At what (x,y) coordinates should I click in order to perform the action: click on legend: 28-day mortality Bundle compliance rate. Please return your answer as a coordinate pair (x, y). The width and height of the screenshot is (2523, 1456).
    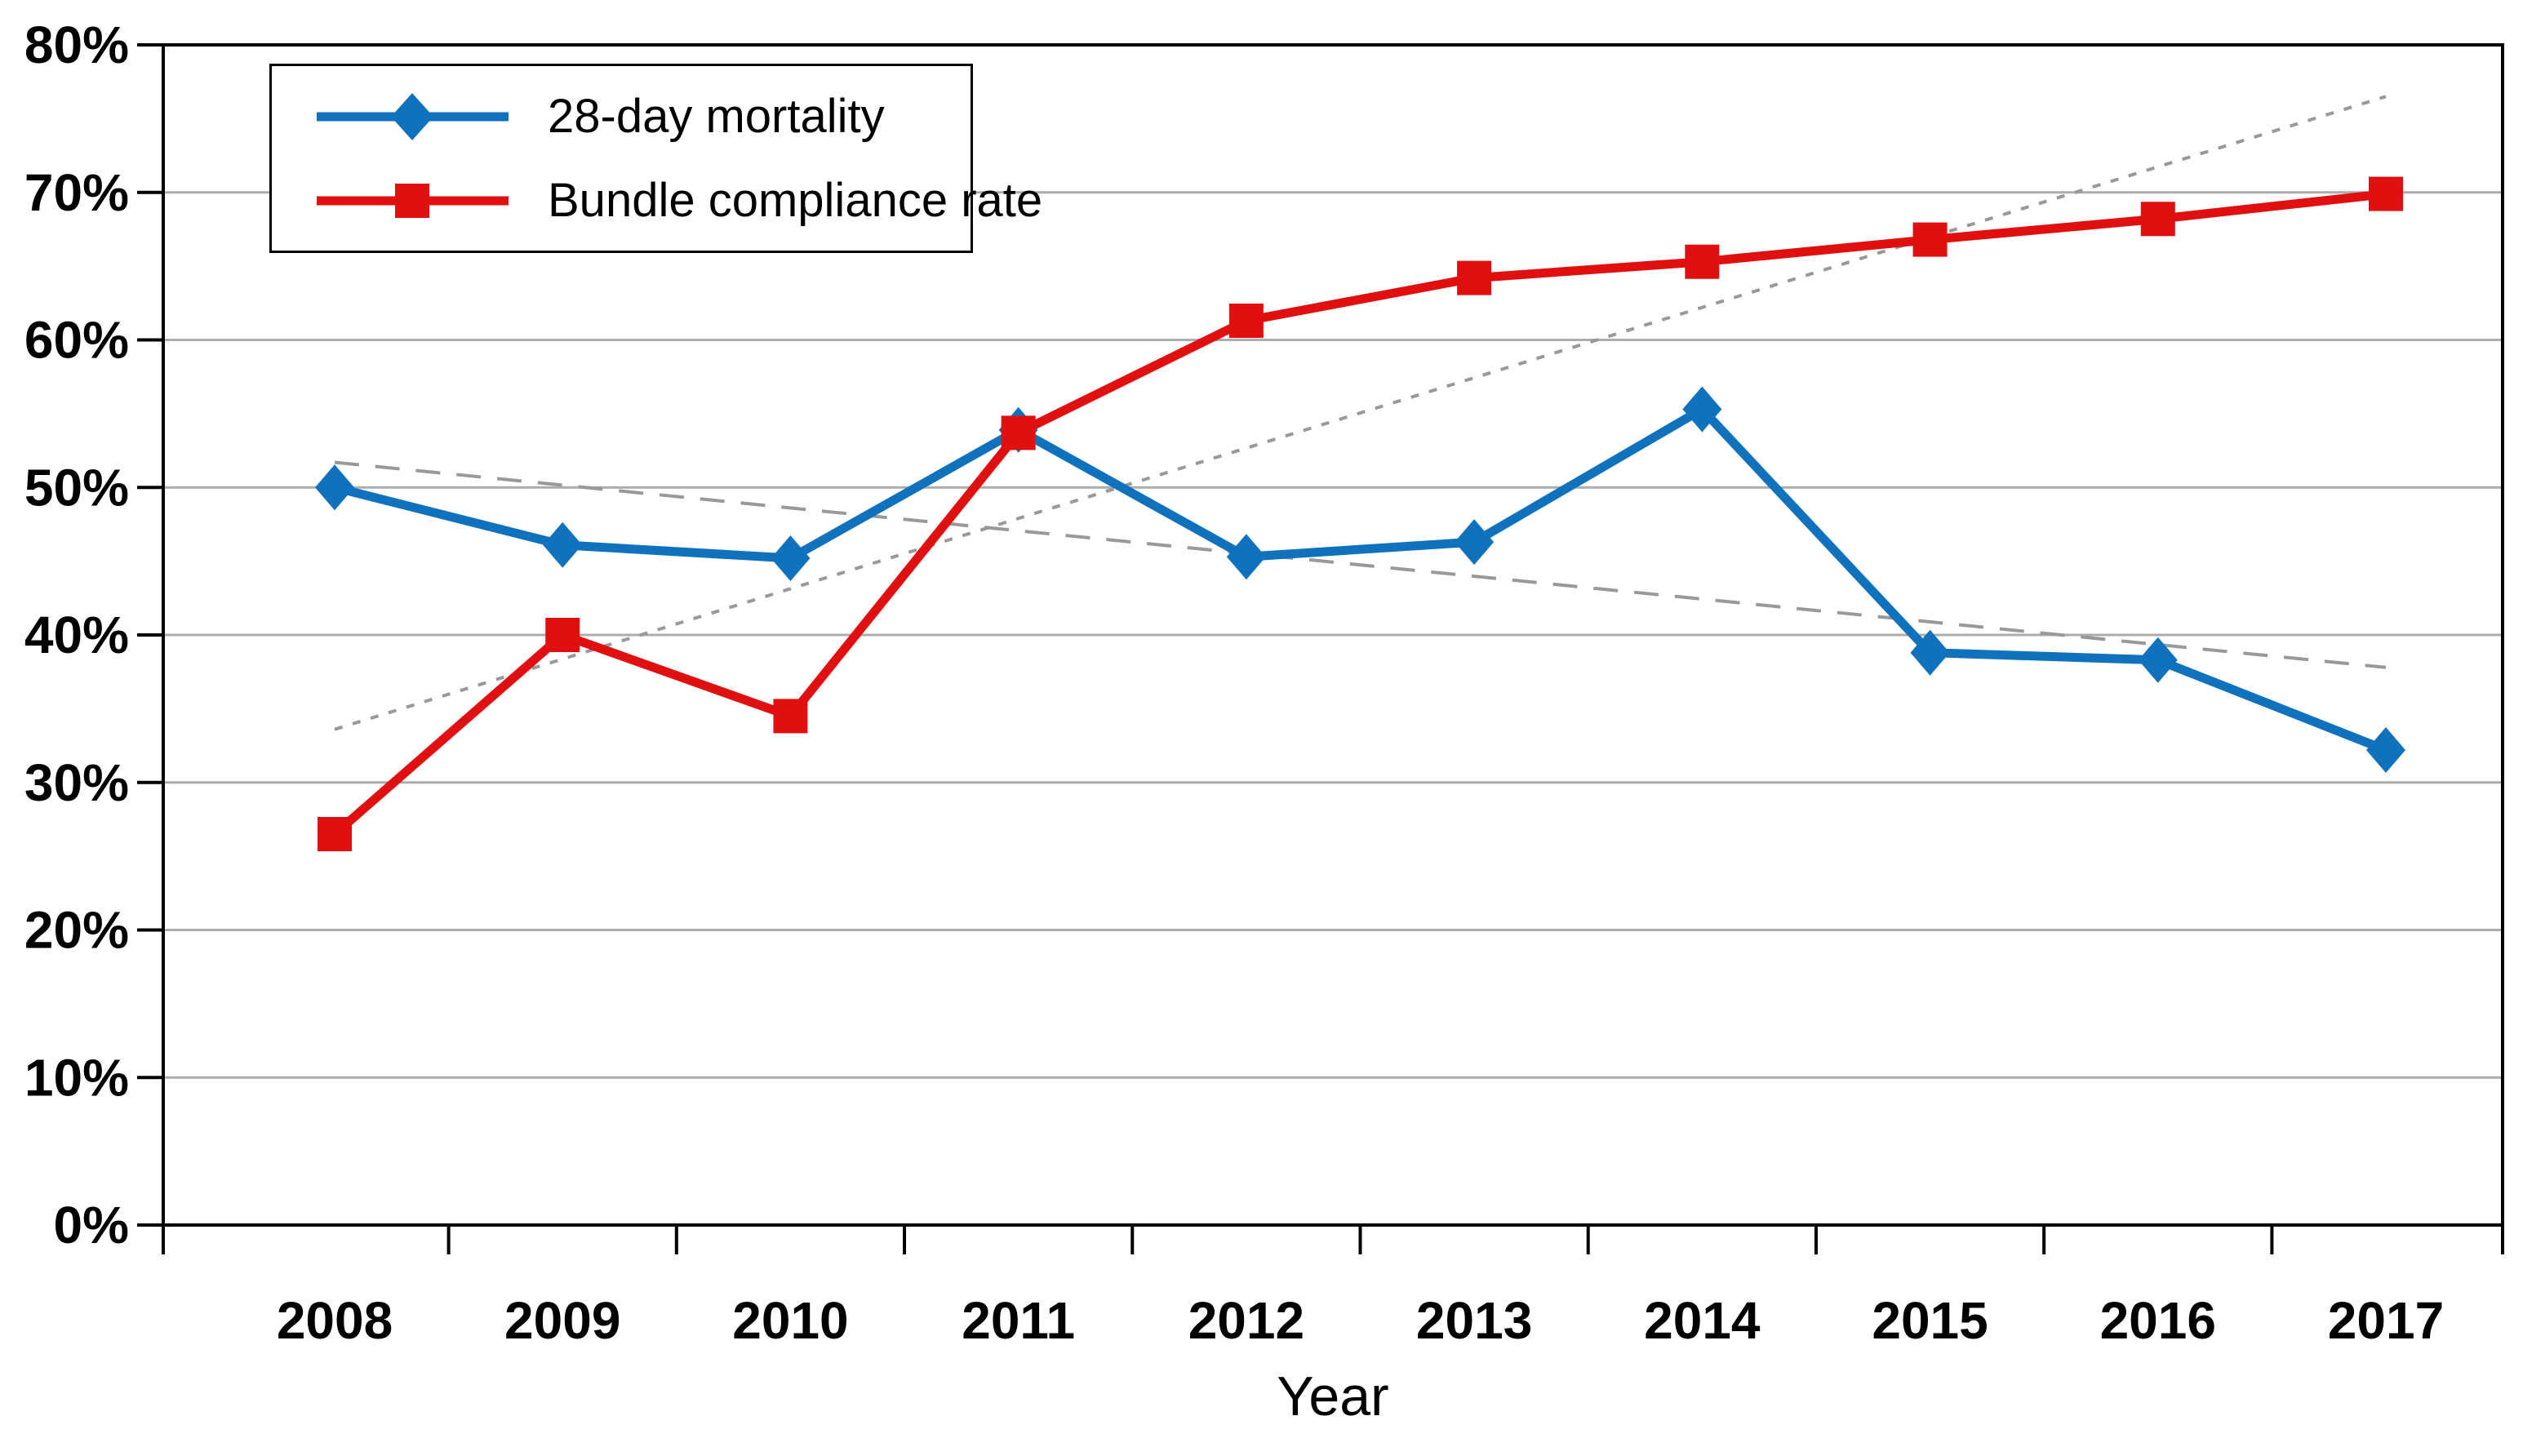
    Looking at the image, I should click on (655, 159).